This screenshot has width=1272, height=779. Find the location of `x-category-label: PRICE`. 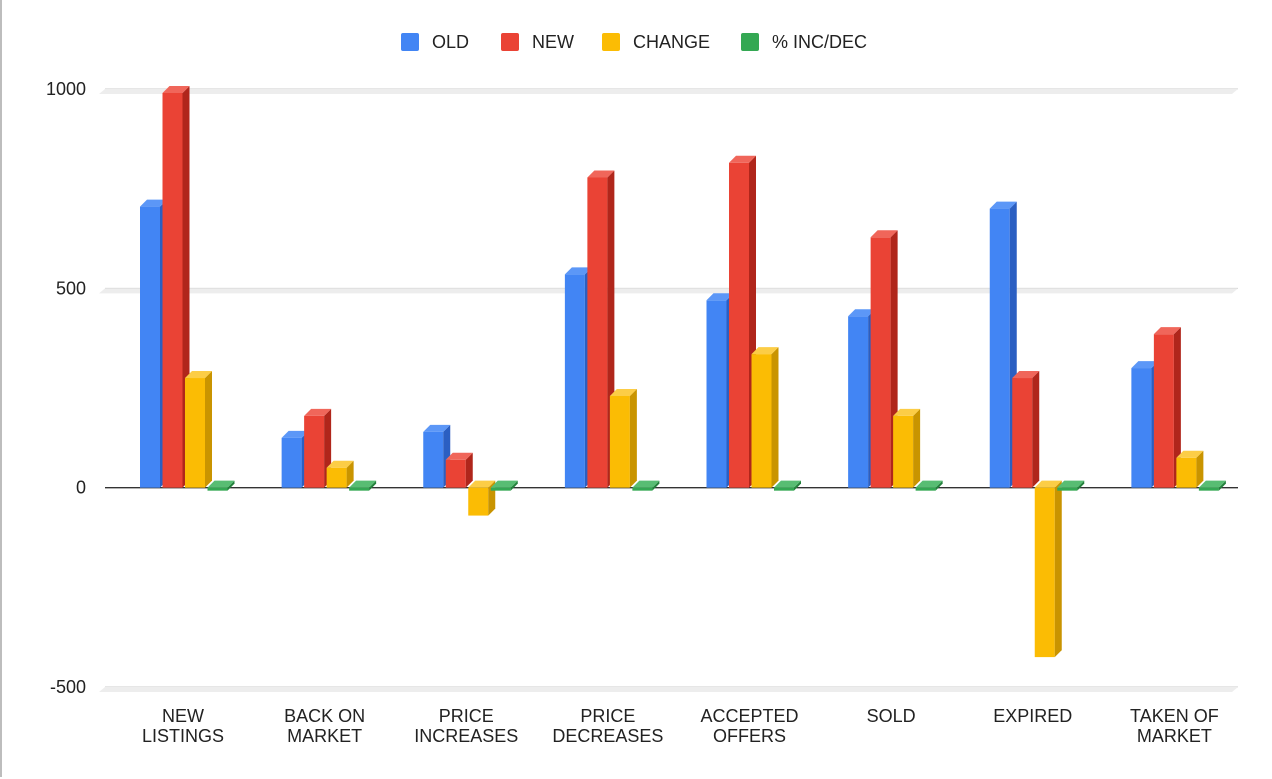

x-category-label: PRICE is located at coordinates (466, 716).